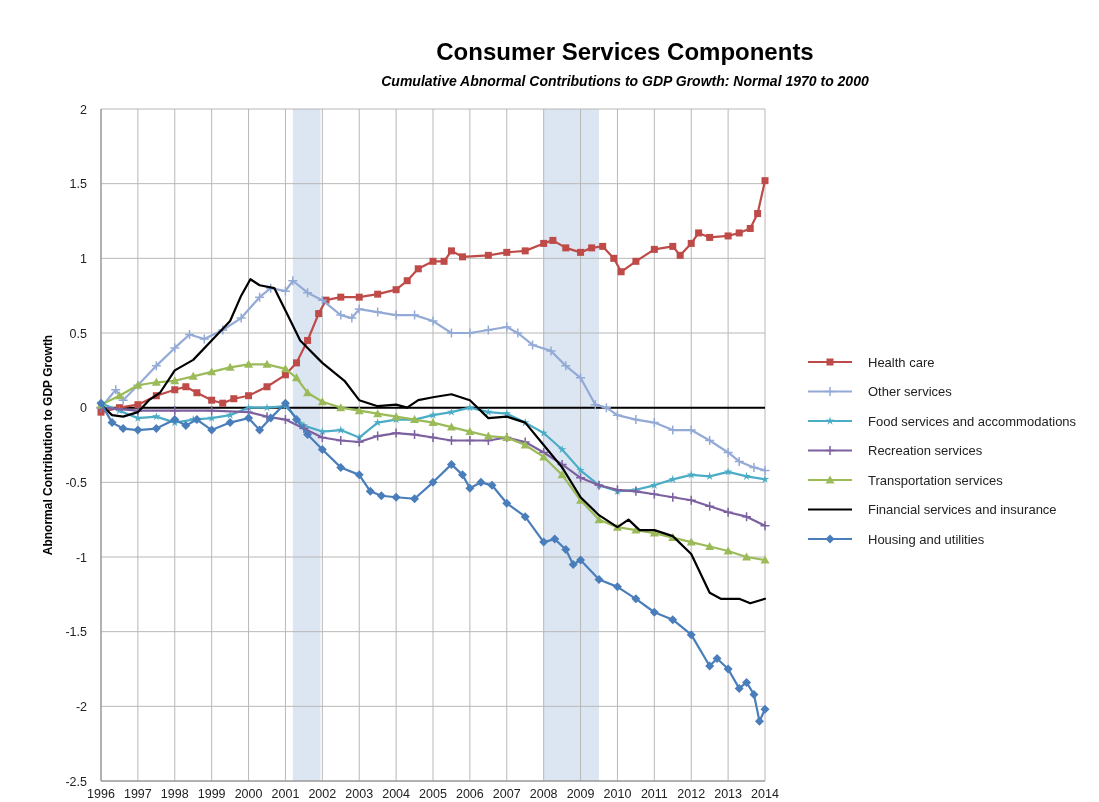  I want to click on x-tick-label: 1998, so click(174, 794).